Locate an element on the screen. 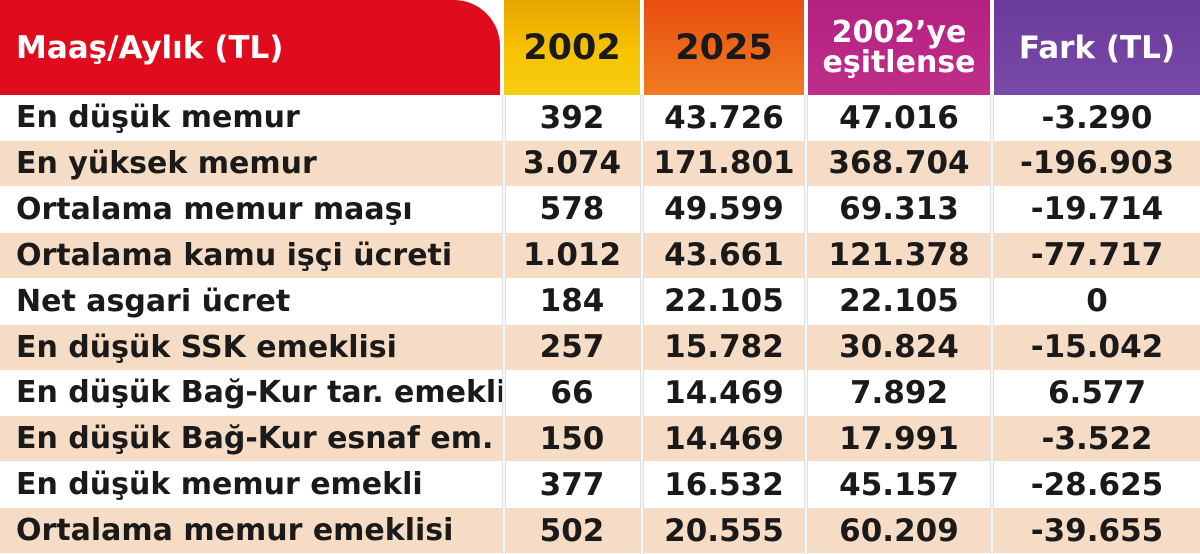 This screenshot has height=554, width=1200. header-label: Maaş/Aylık (TL) is located at coordinates (250, 47).